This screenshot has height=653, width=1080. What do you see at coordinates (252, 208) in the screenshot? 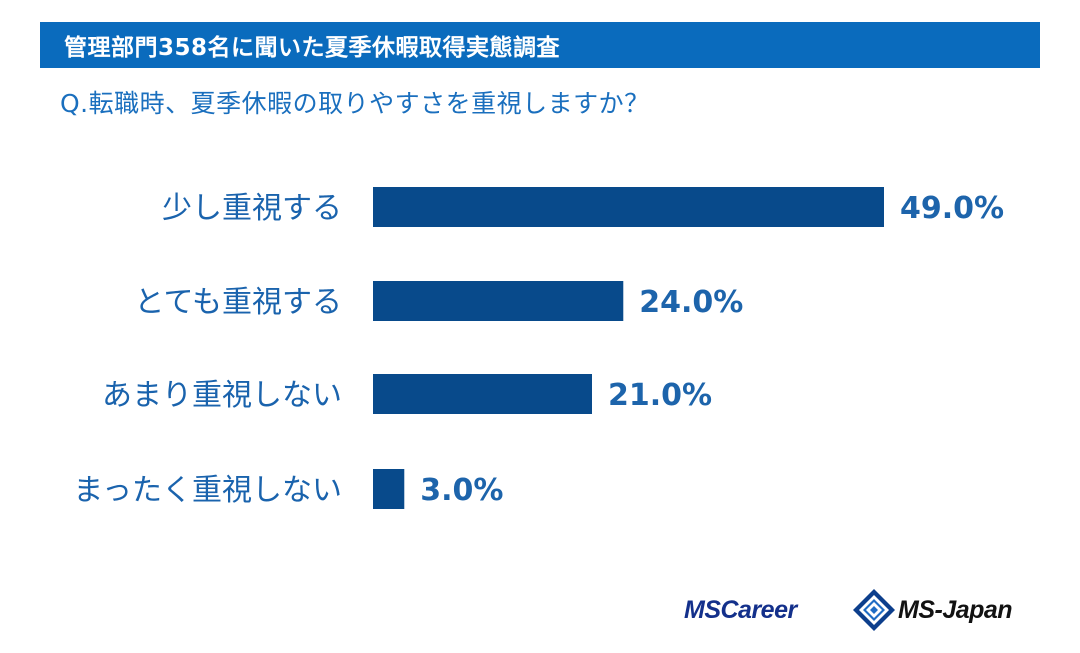
I see `category-label: 少し重視する` at bounding box center [252, 208].